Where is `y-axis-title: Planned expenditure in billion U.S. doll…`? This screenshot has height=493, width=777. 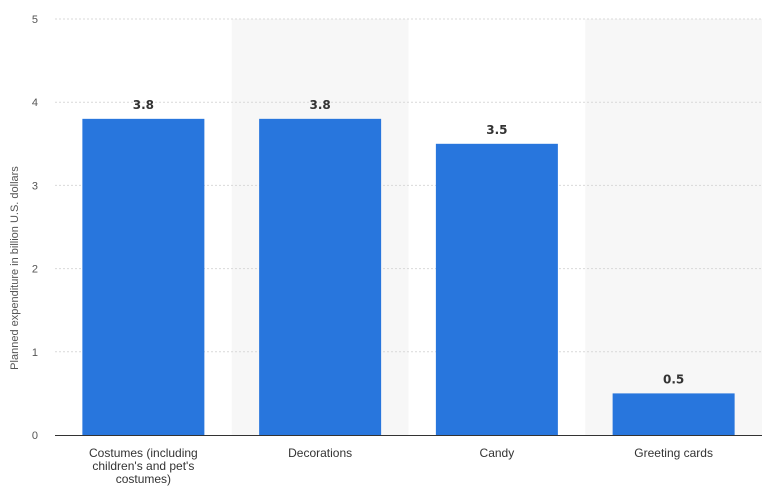 y-axis-title: Planned expenditure in billion U.S. doll… is located at coordinates (15, 268).